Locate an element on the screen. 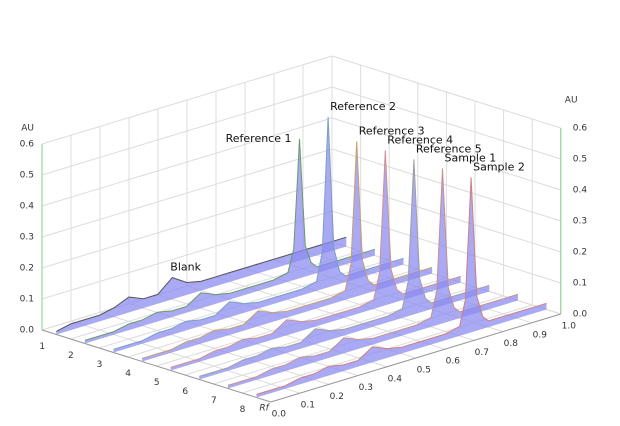 The width and height of the screenshot is (620, 426). trace is located at coordinates (201, 284).